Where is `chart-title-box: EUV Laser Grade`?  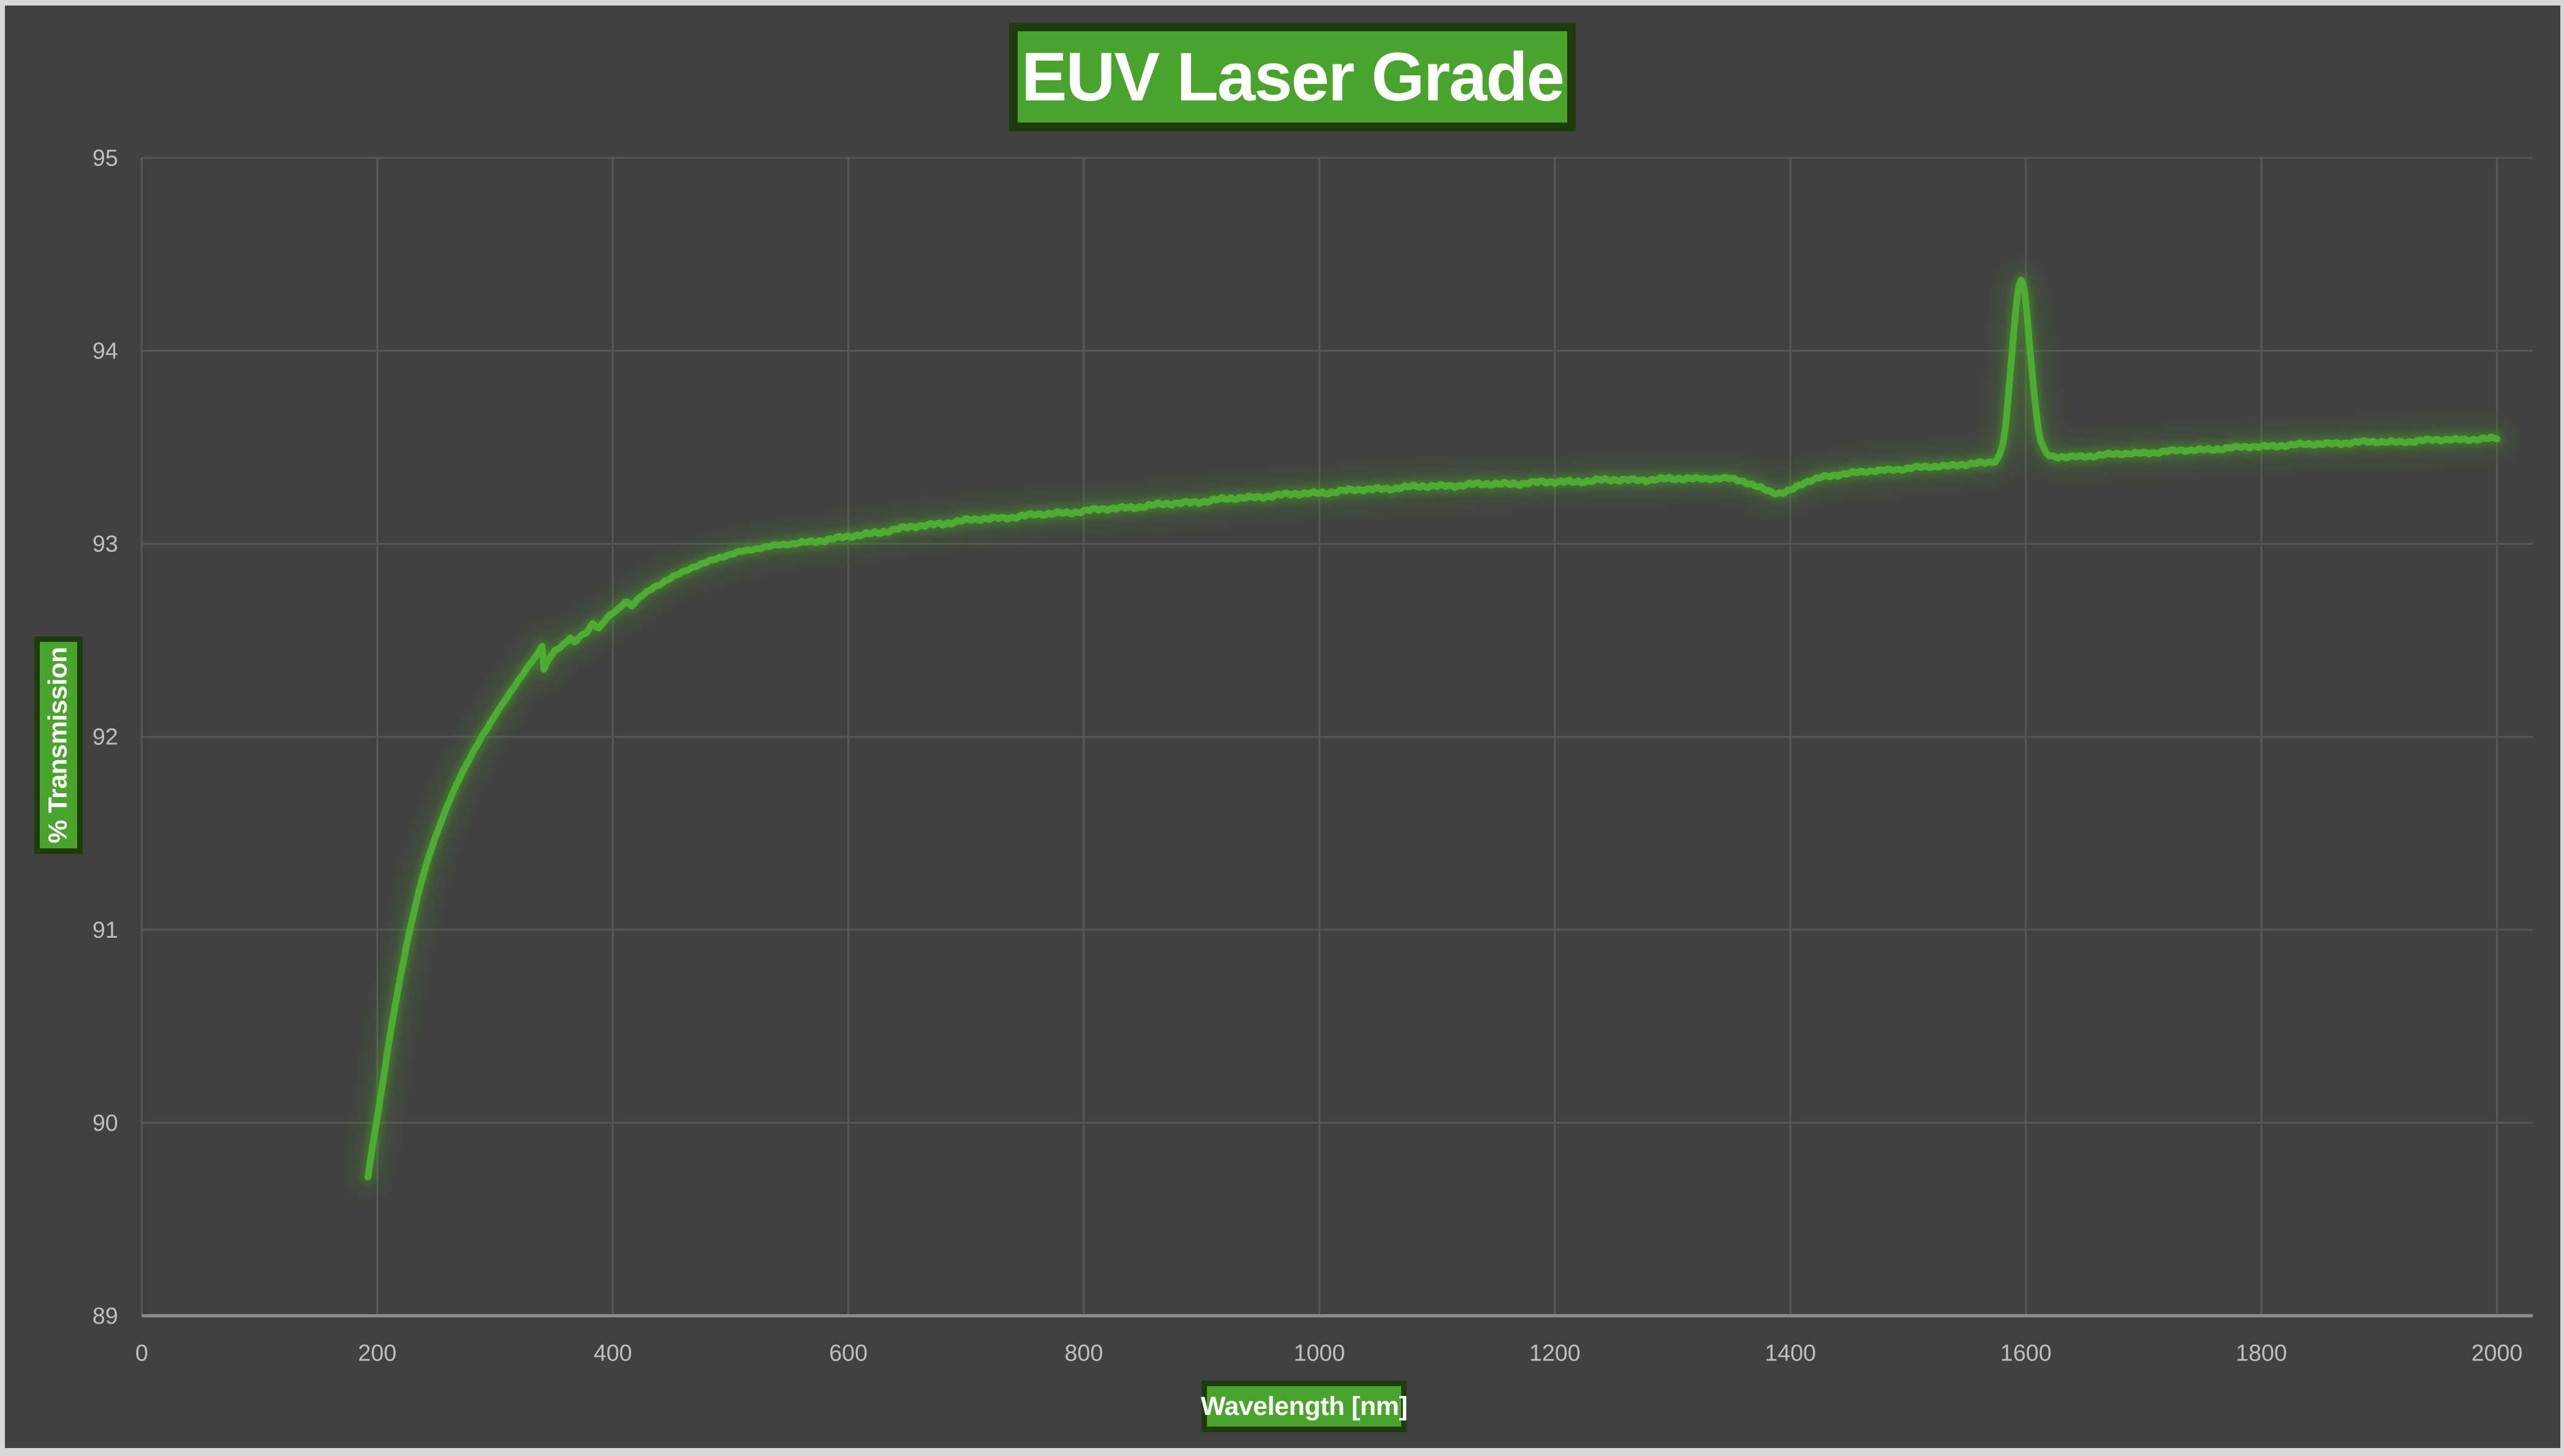
chart-title-box: EUV Laser Grade is located at coordinates (1292, 77).